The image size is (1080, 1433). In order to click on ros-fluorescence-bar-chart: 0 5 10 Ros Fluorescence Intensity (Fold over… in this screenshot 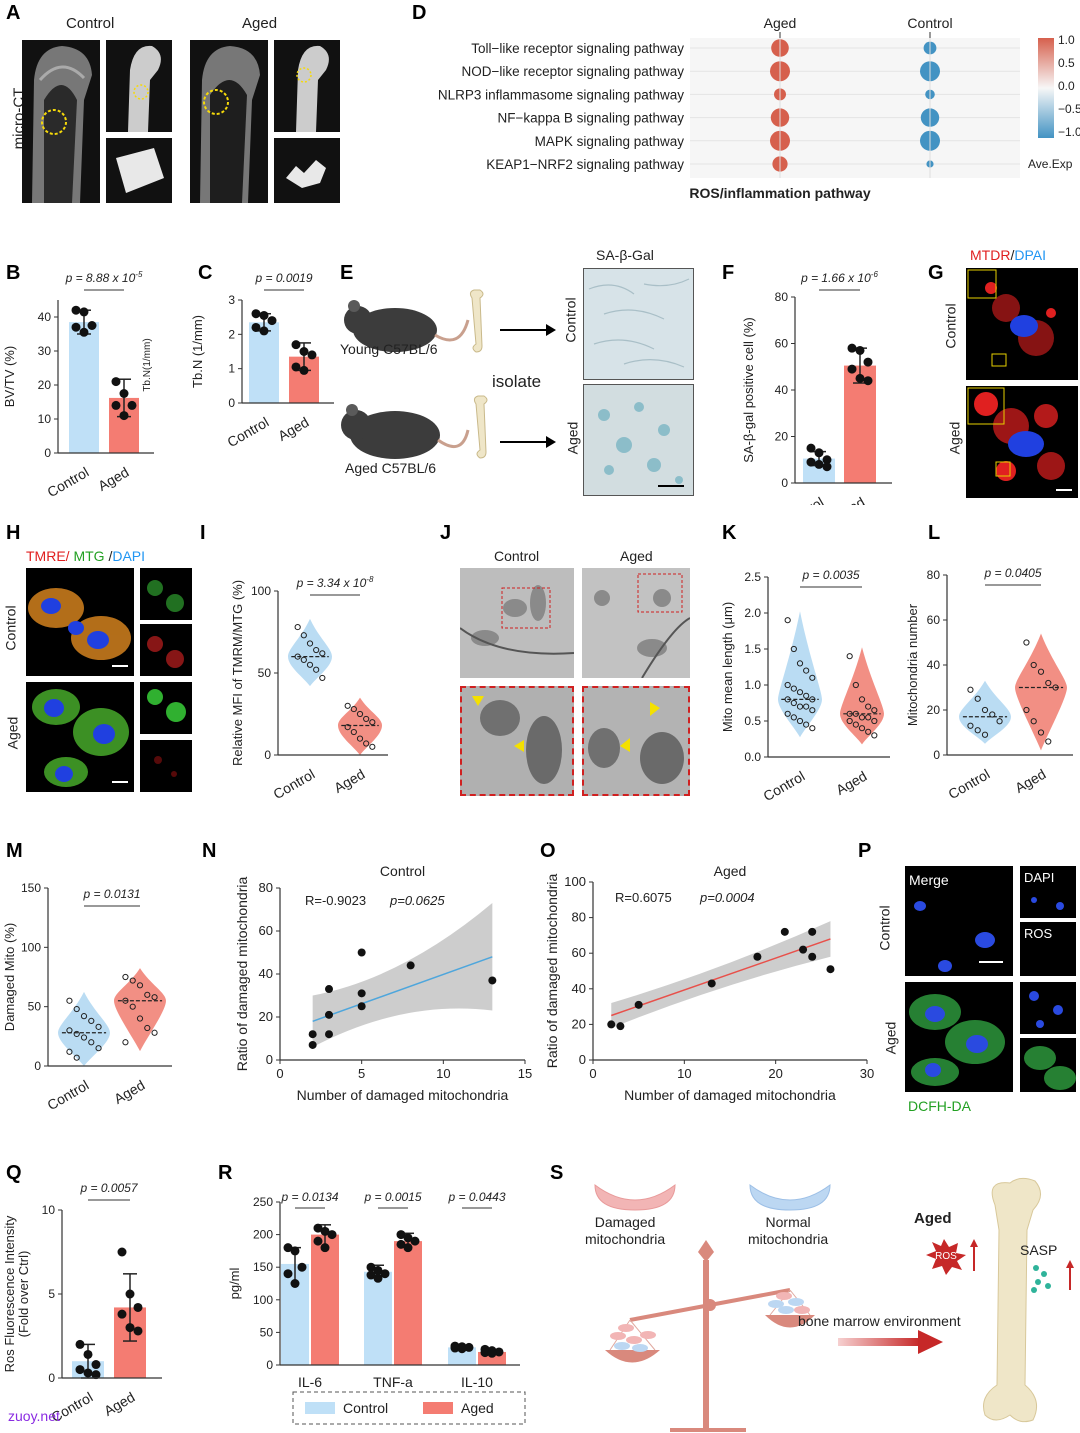, I will do `click(82, 1303)`.